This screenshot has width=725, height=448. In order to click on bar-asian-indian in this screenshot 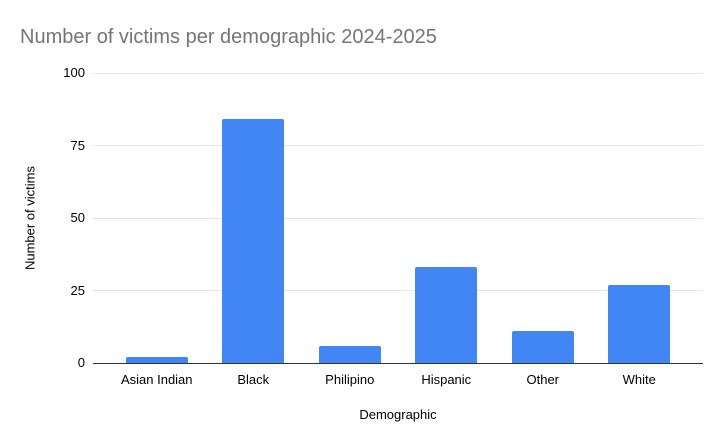, I will do `click(156, 360)`.